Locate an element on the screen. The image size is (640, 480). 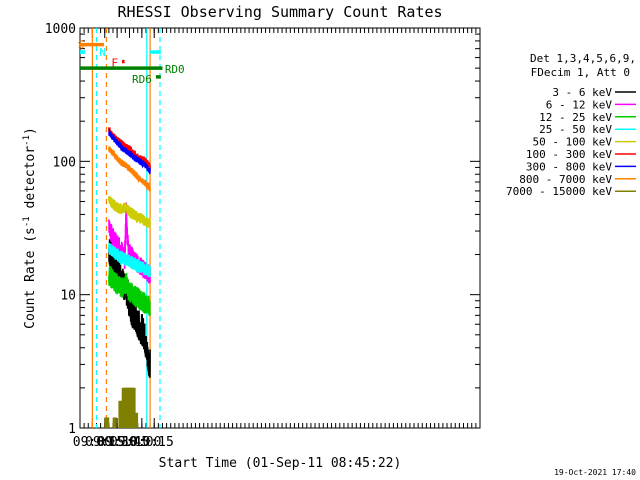
flag-label: RD0 is located at coordinates (175, 69).